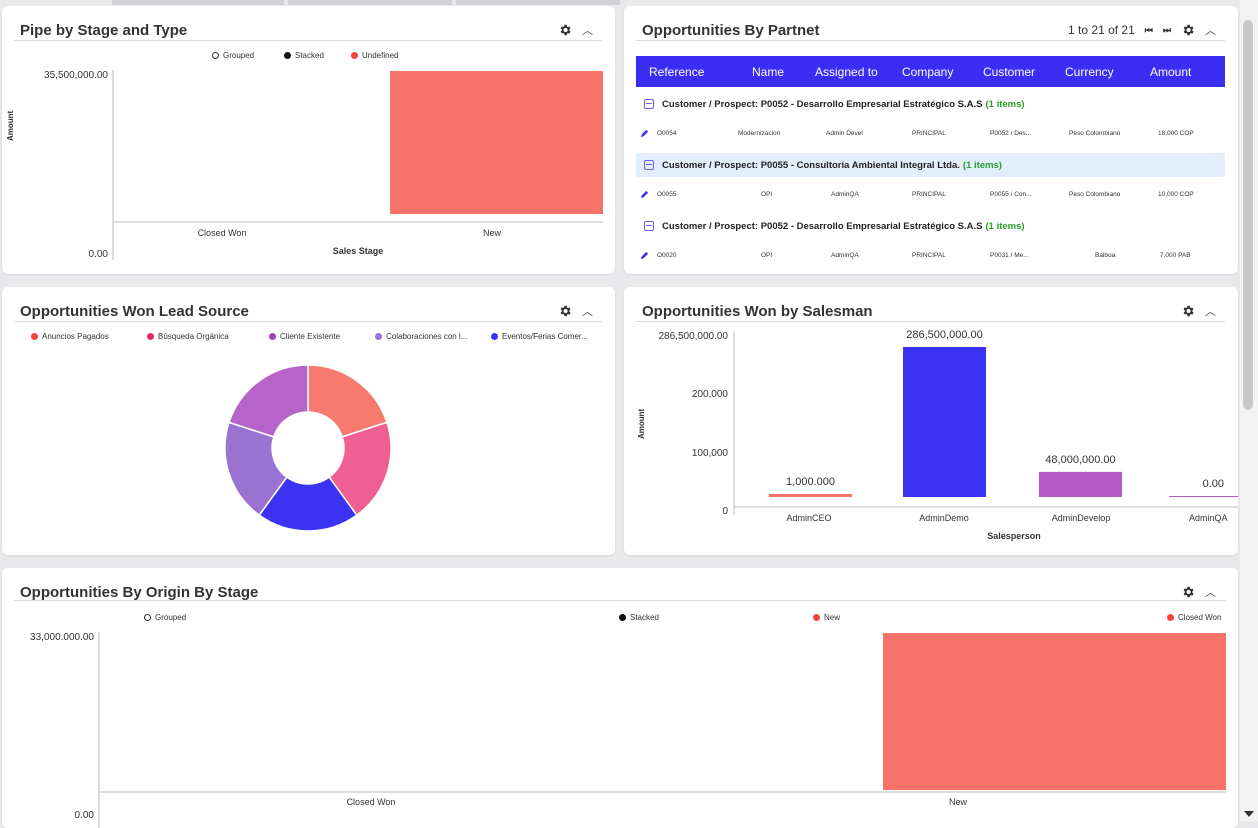 The image size is (1258, 828). I want to click on bar-data-label: 286,500,000.00, so click(944, 335).